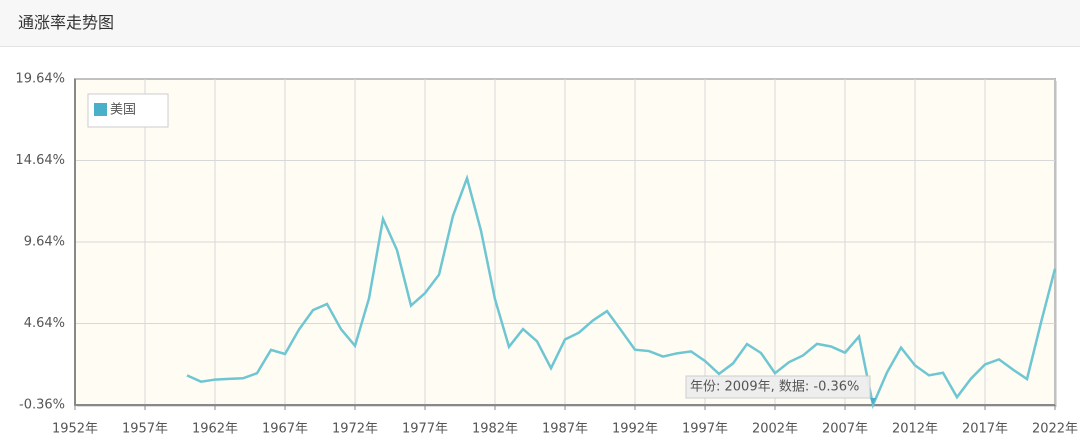 The height and width of the screenshot is (446, 1080). Describe the element at coordinates (355, 429) in the screenshot. I see `x-tick-label: 1972年` at that location.